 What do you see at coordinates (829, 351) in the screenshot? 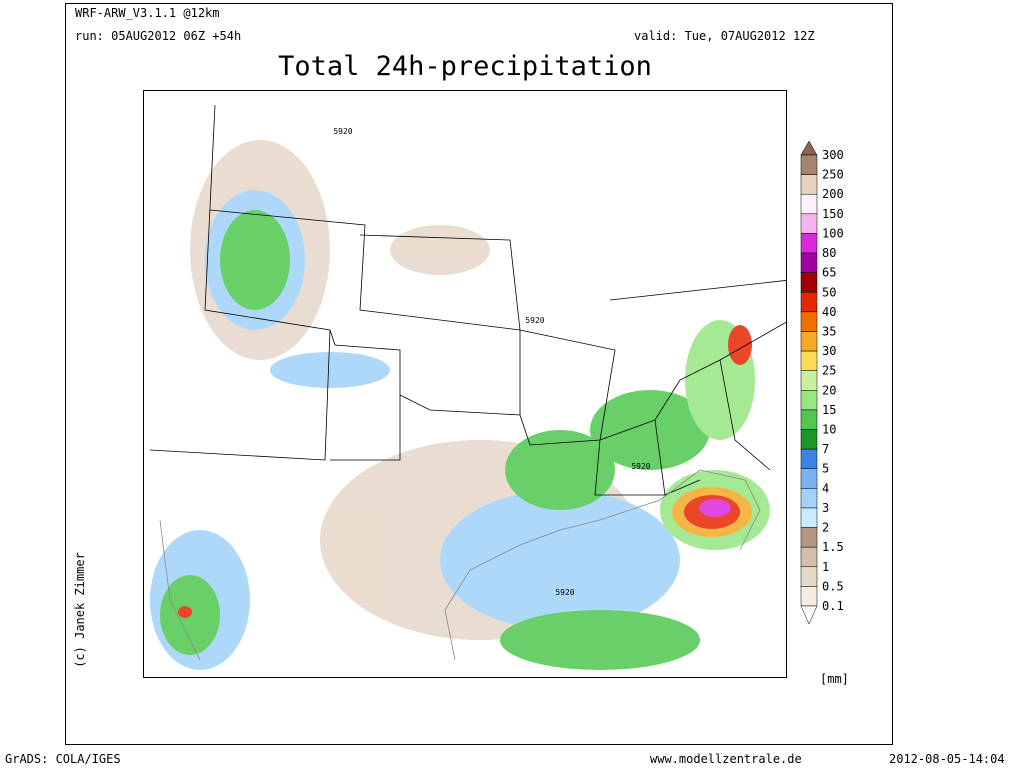
I see `colorbar-label: 30` at bounding box center [829, 351].